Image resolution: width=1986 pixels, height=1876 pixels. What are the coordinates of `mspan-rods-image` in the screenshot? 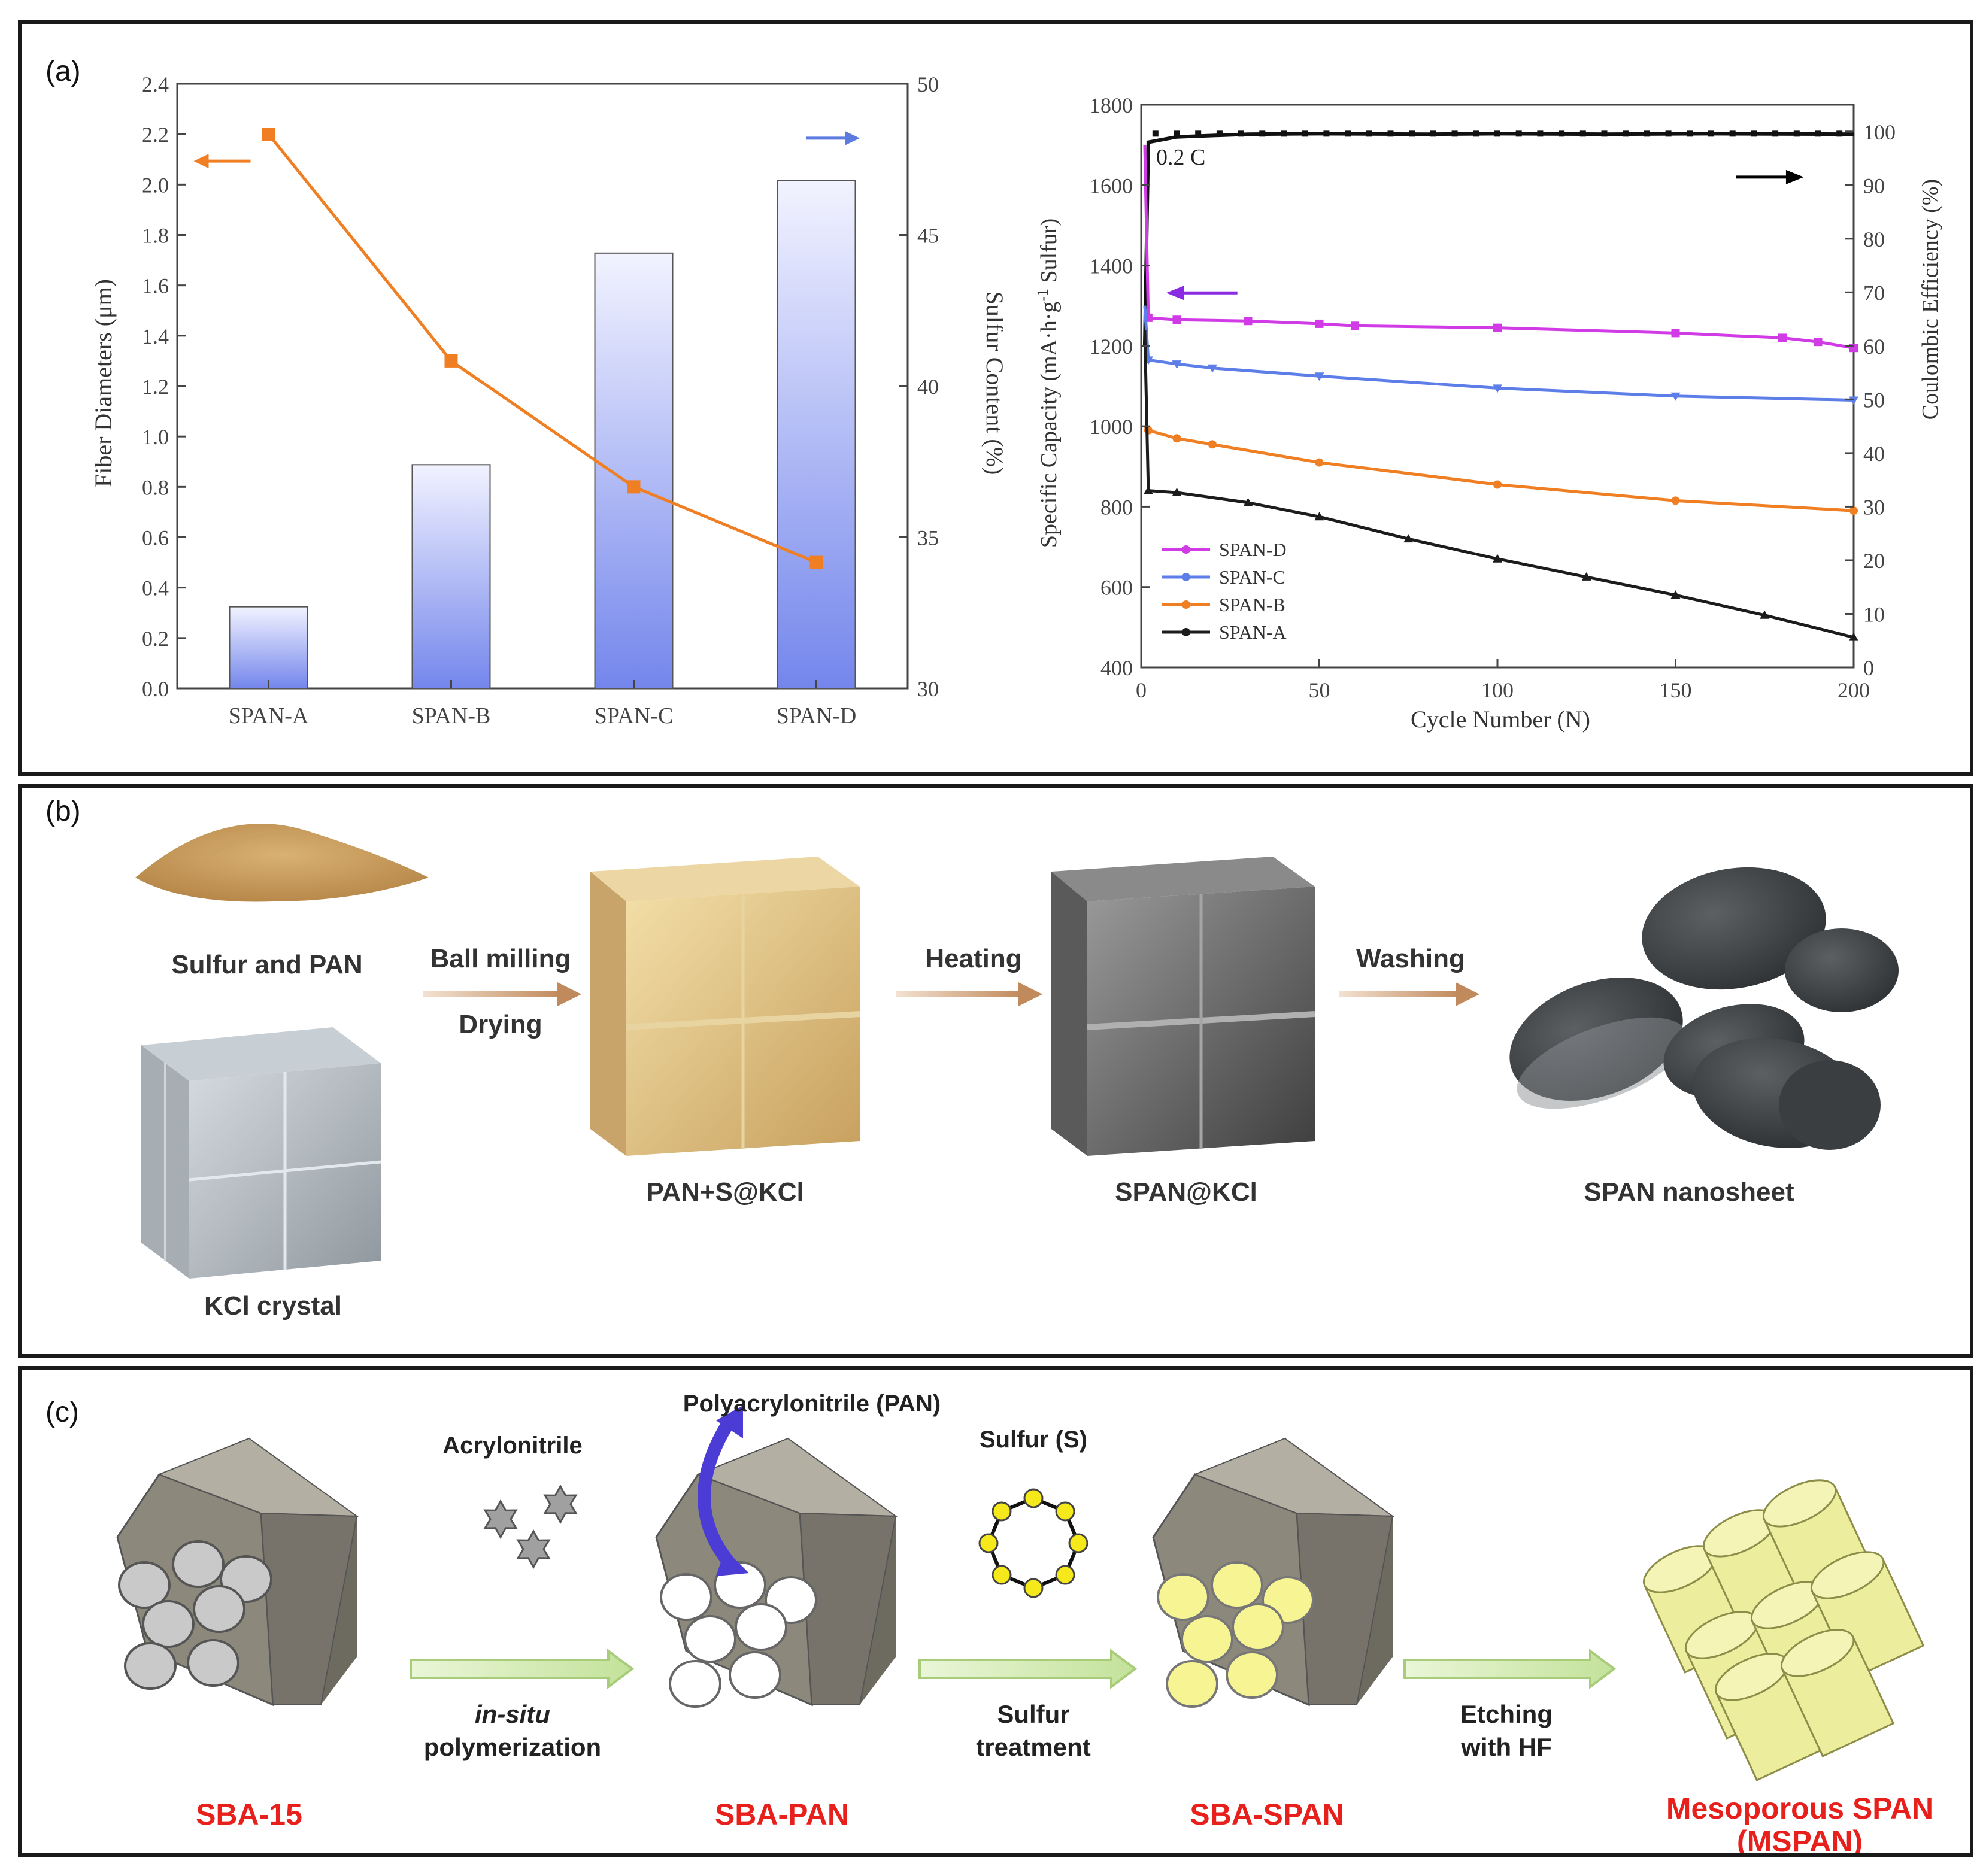 It's located at (1783, 1630).